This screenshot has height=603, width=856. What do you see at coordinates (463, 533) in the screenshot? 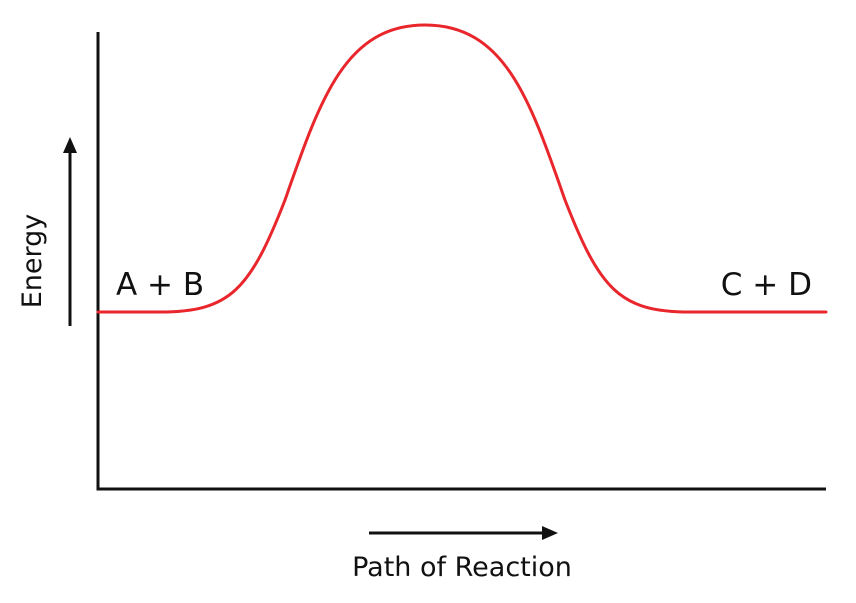
I see `reaction-path-arrow` at bounding box center [463, 533].